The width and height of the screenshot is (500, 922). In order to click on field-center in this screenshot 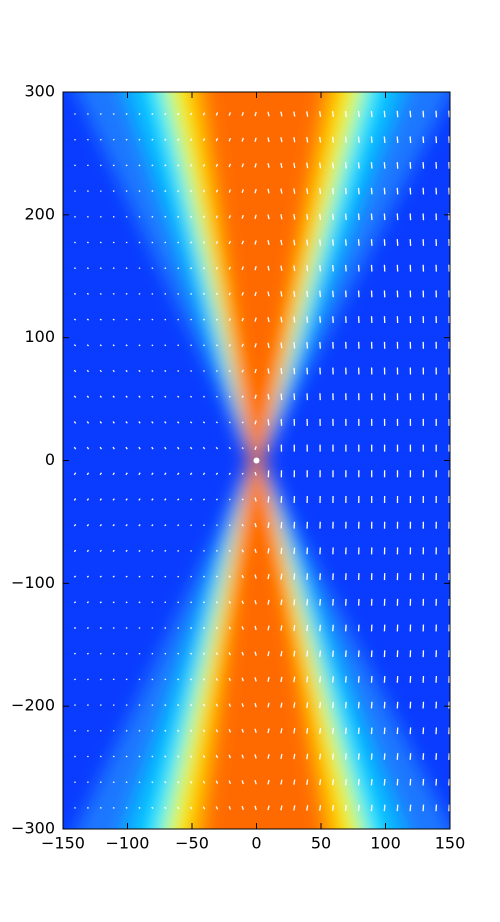, I will do `click(256, 460)`.